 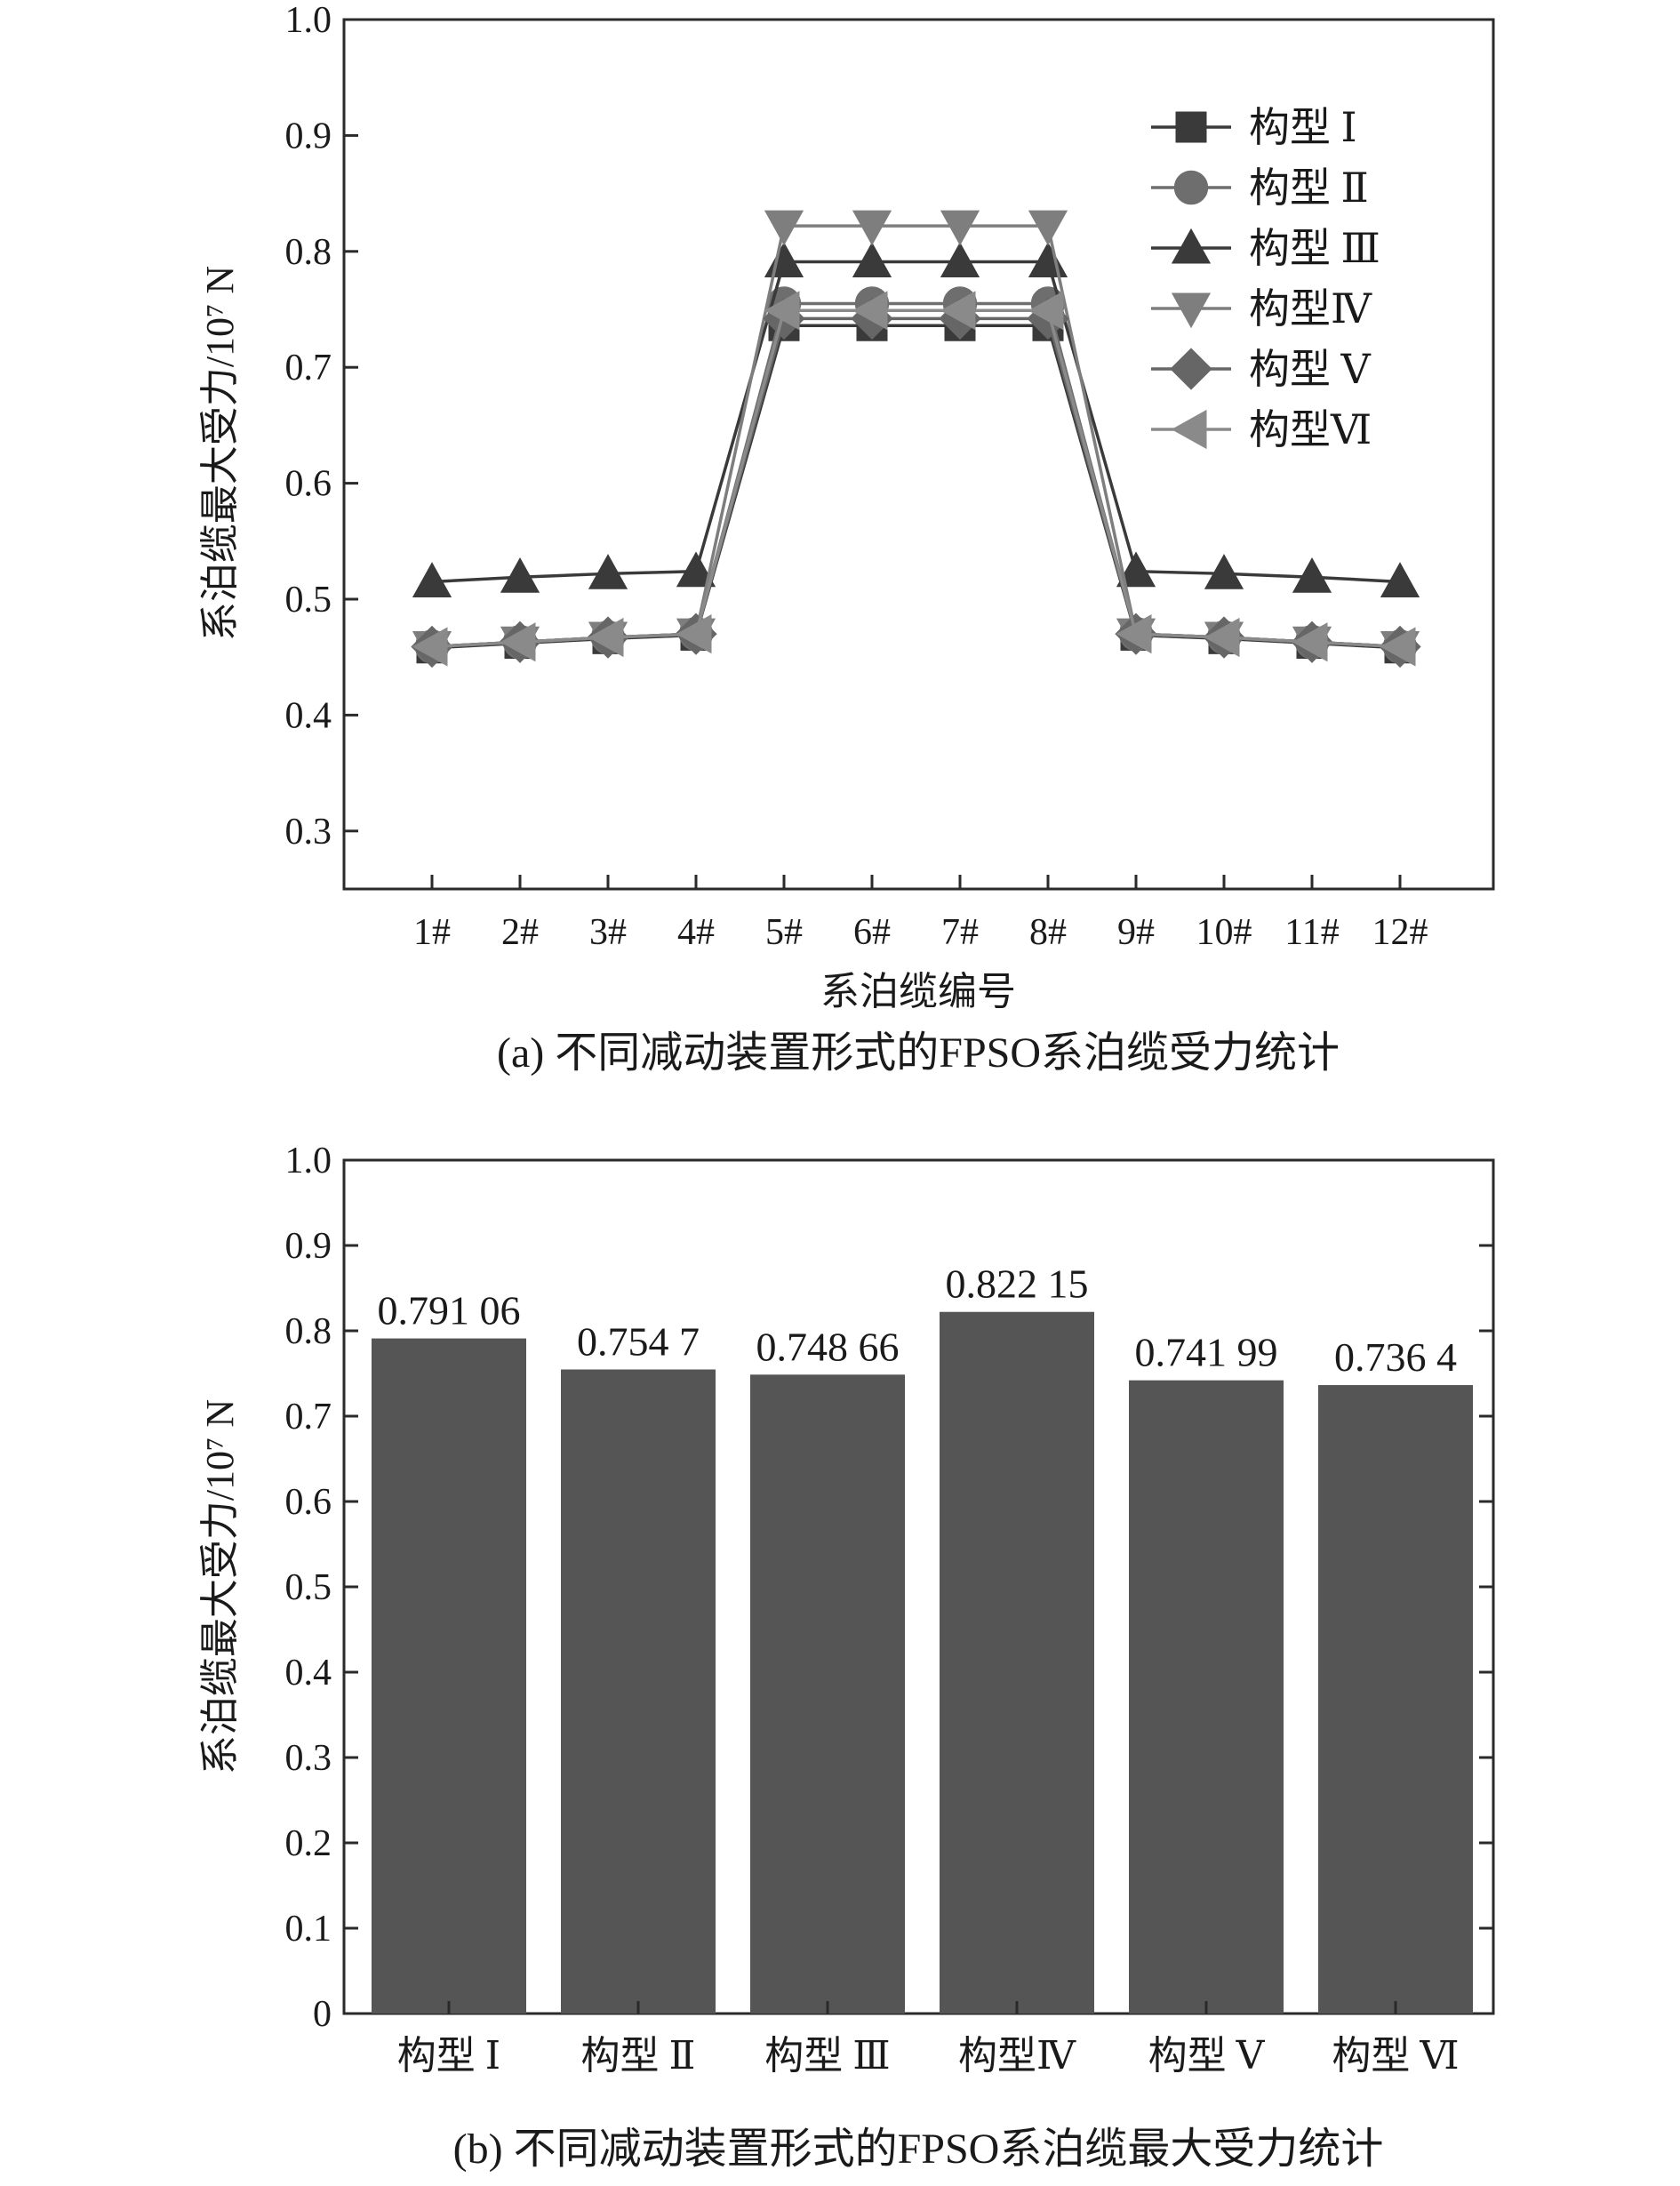 What do you see at coordinates (1206, 1353) in the screenshot?
I see `bar-value-label: 0.741 99` at bounding box center [1206, 1353].